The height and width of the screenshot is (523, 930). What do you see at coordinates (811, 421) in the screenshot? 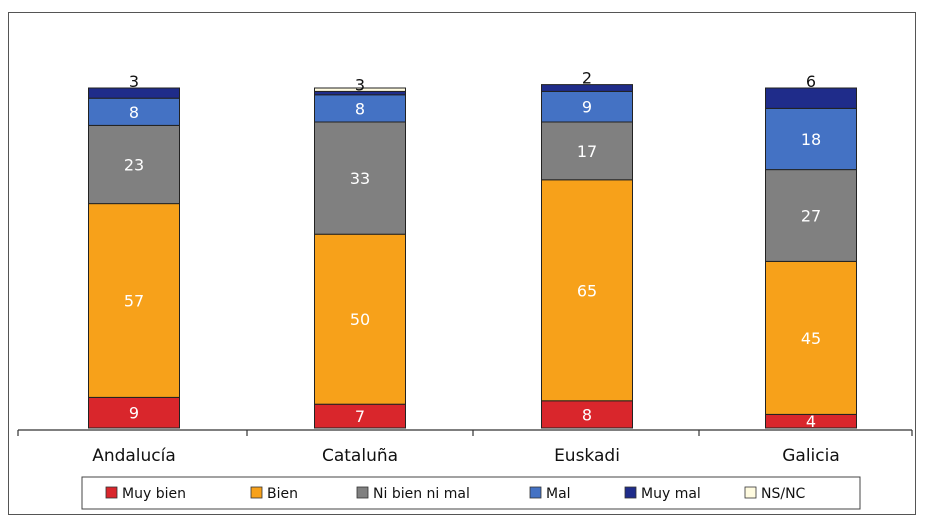
I see `data-label-galicia-muy-bien: 4` at bounding box center [811, 421].